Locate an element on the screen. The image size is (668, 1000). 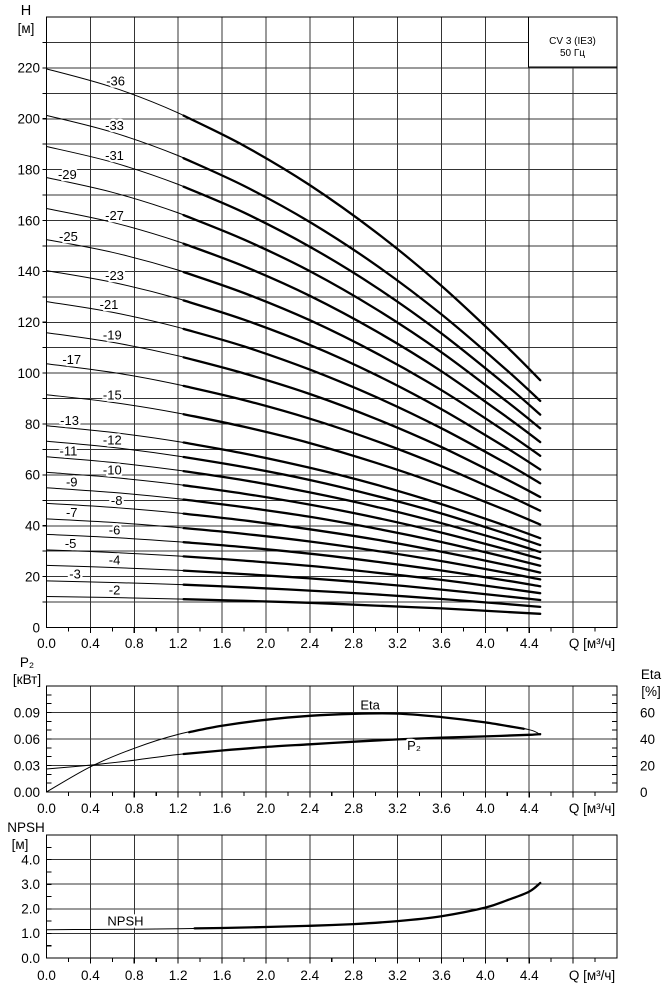
pump-curve-bold-Eta is located at coordinates (356, 723).